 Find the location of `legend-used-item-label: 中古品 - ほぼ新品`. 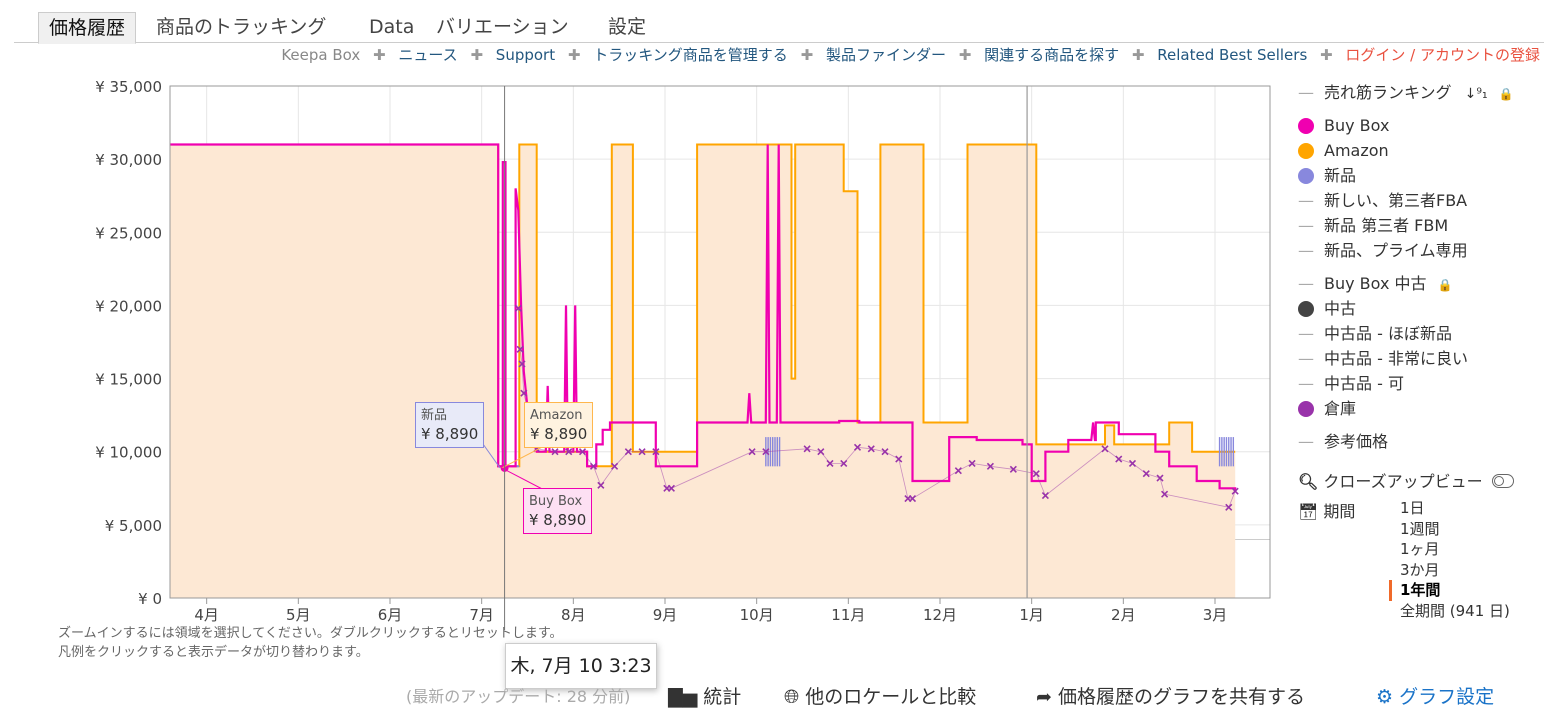

legend-used-item-label: 中古品 - ほぼ新品 is located at coordinates (1388, 333).